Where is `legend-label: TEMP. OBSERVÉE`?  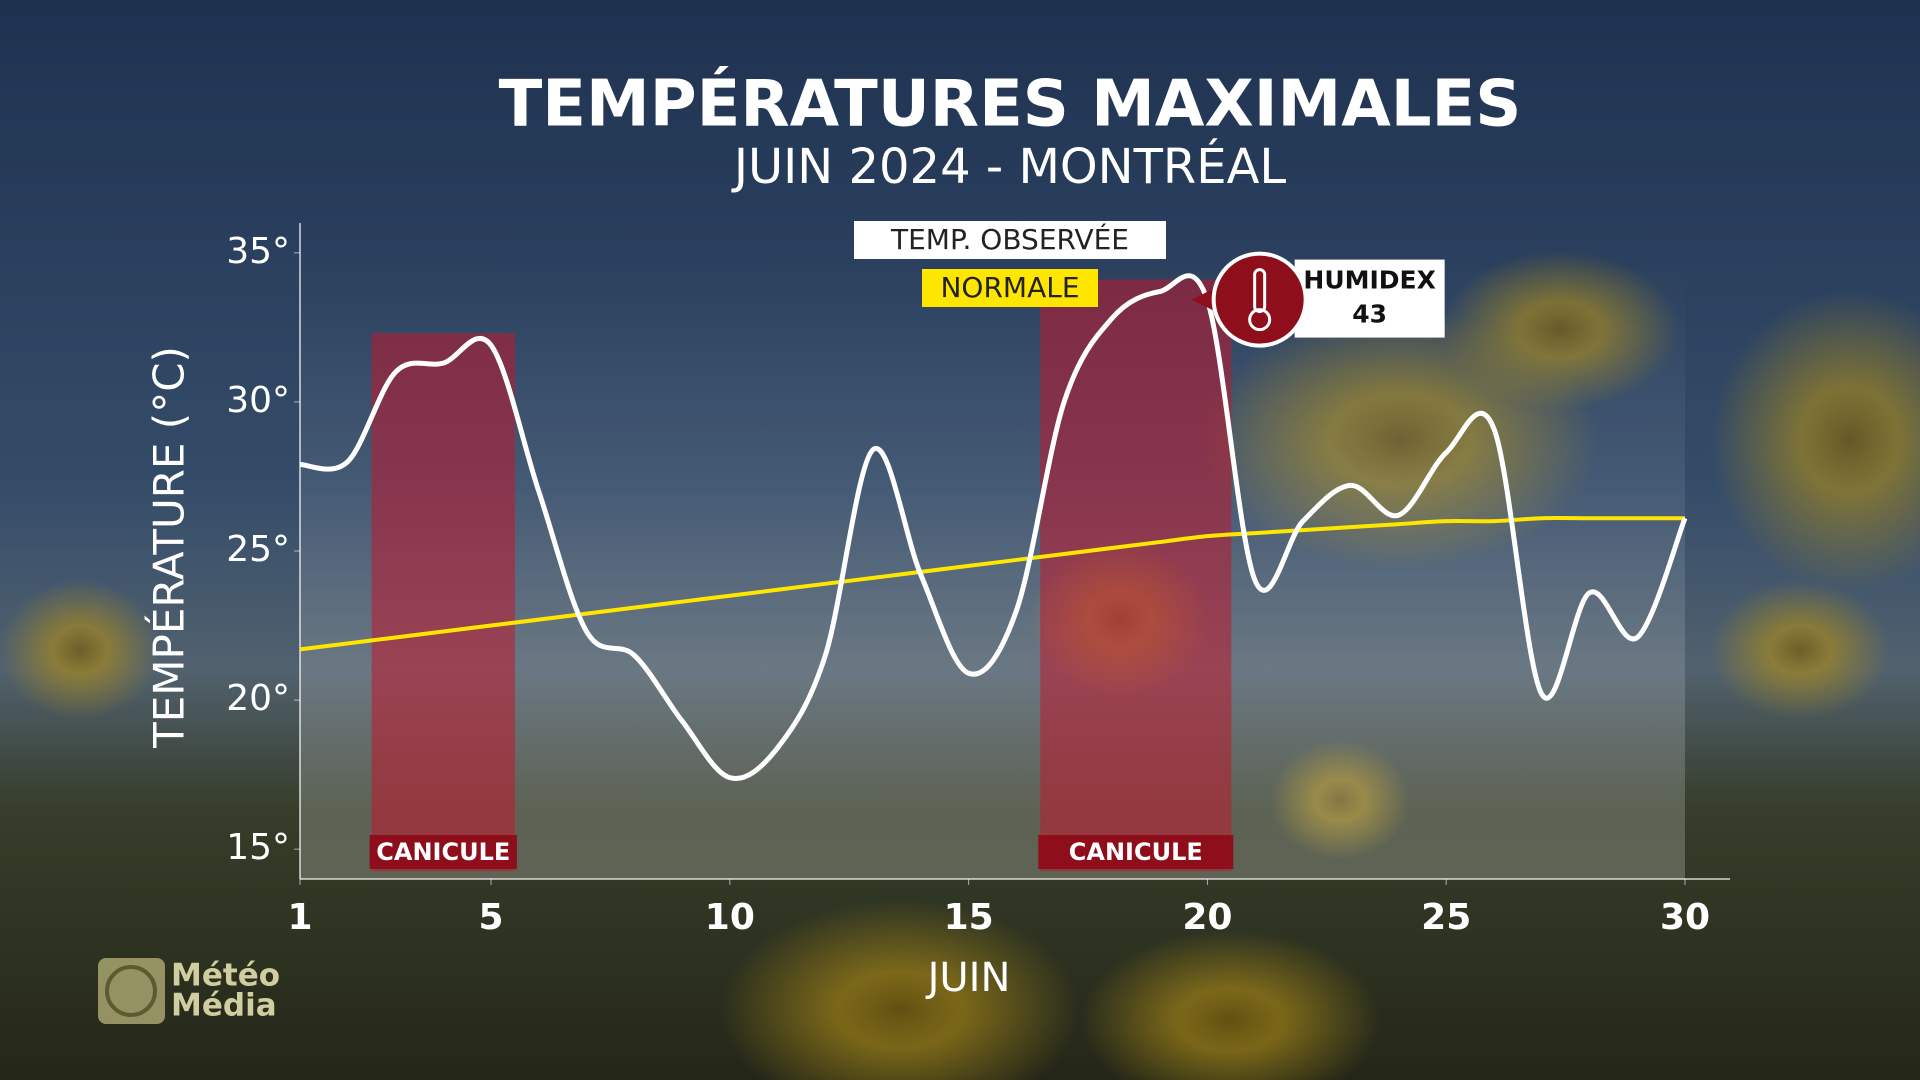
legend-label: TEMP. OBSERVÉE is located at coordinates (1009, 239).